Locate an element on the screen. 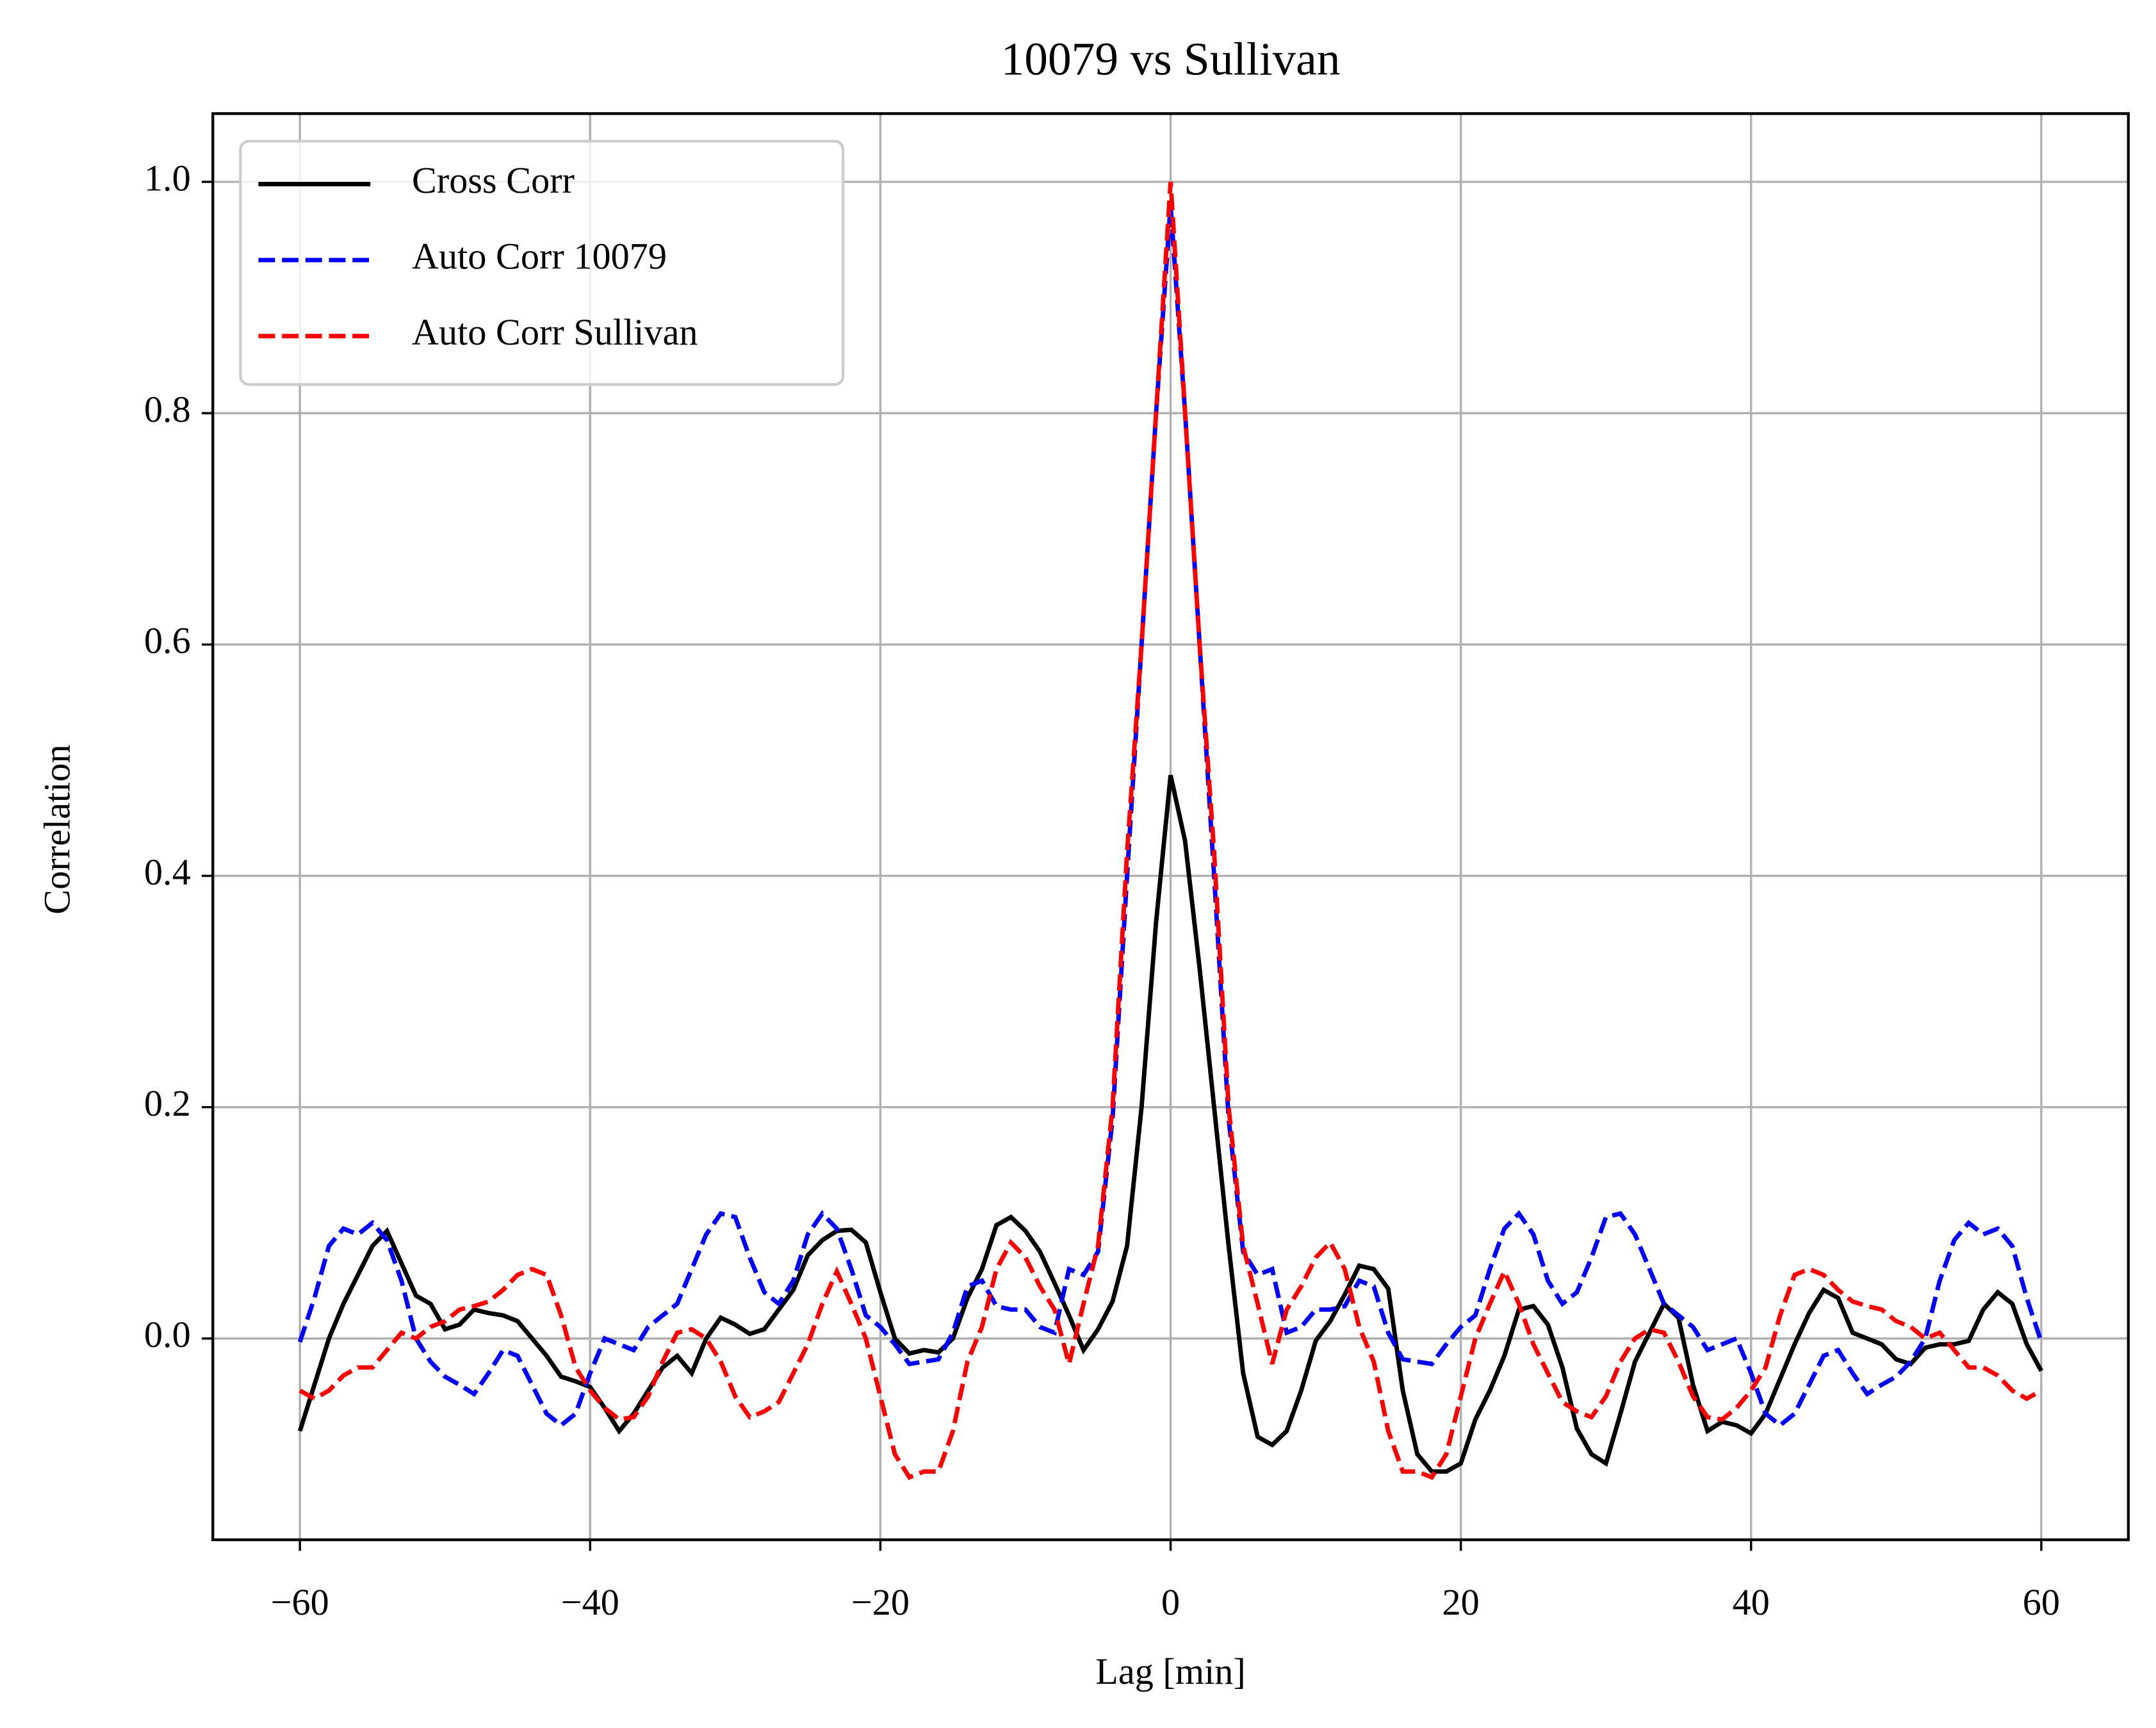  y-axis-label: Correlation is located at coordinates (57, 829).